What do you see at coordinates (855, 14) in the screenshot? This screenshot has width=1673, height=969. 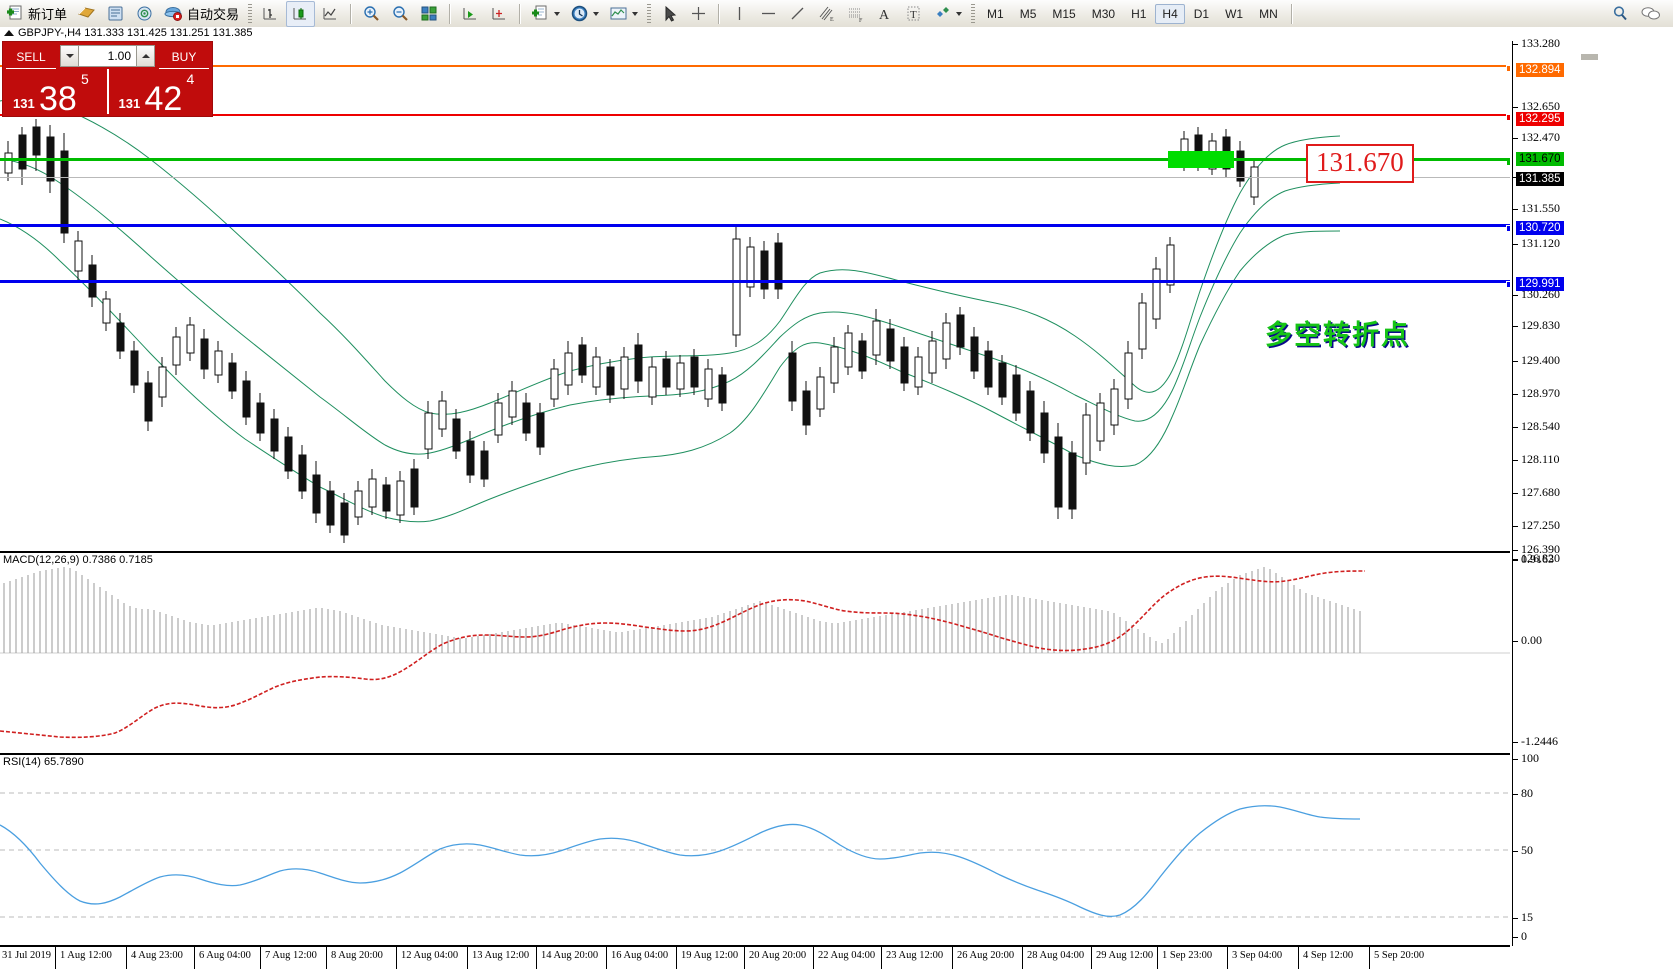 I see `fibonacci-tool-button: F` at bounding box center [855, 14].